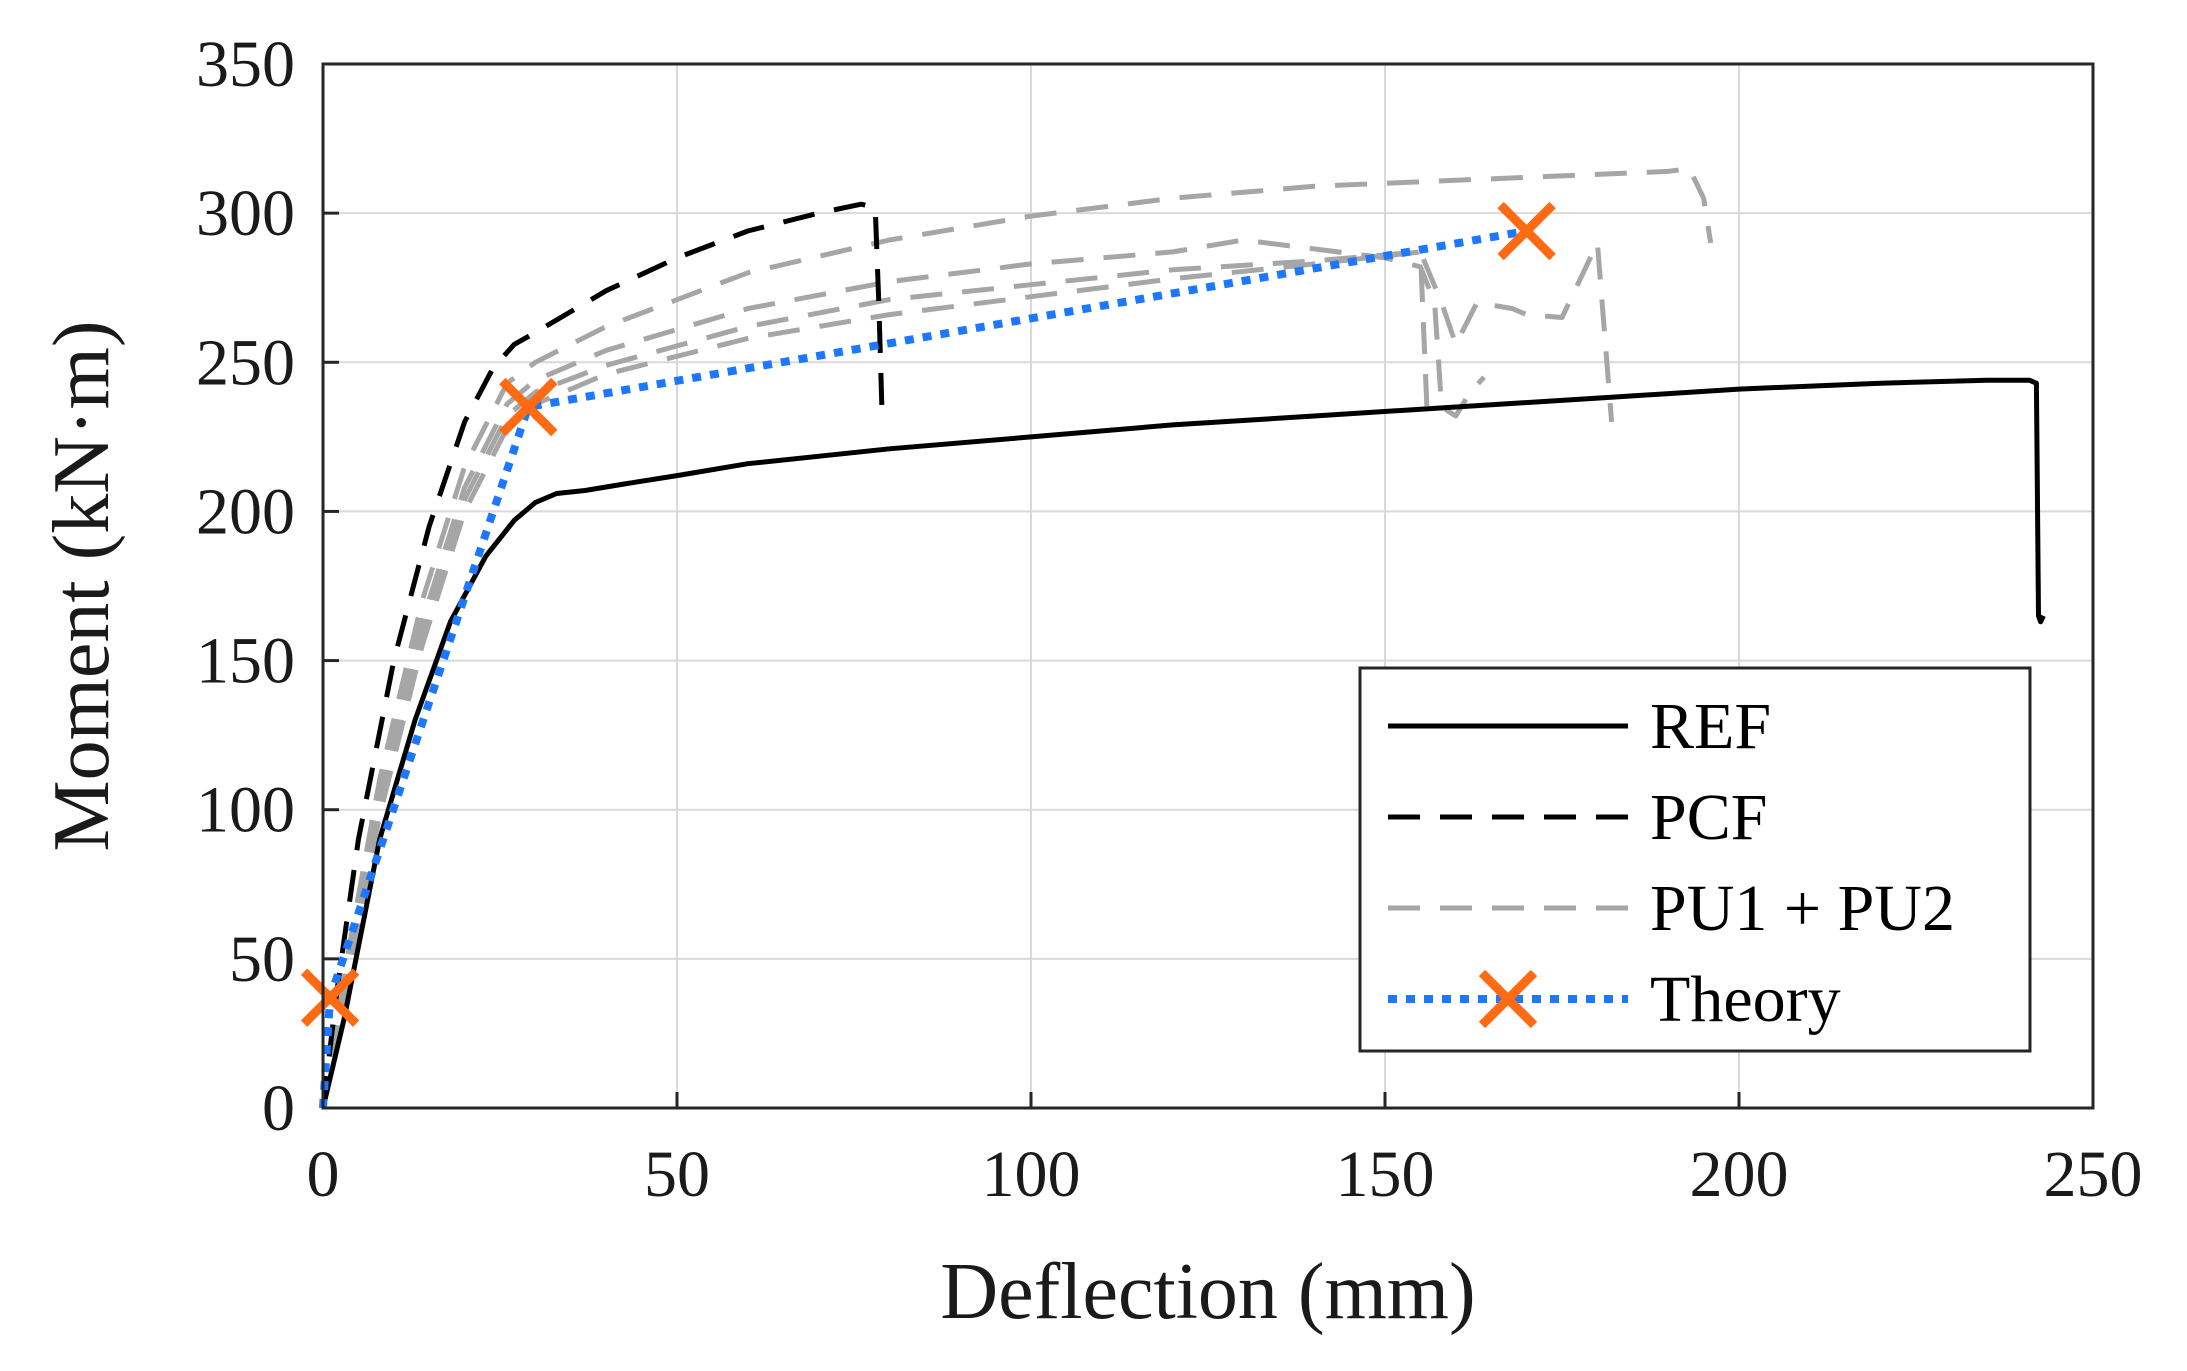 Image resolution: width=2187 pixels, height=1371 pixels. I want to click on legend-label: PU1 + PU2, so click(1802, 908).